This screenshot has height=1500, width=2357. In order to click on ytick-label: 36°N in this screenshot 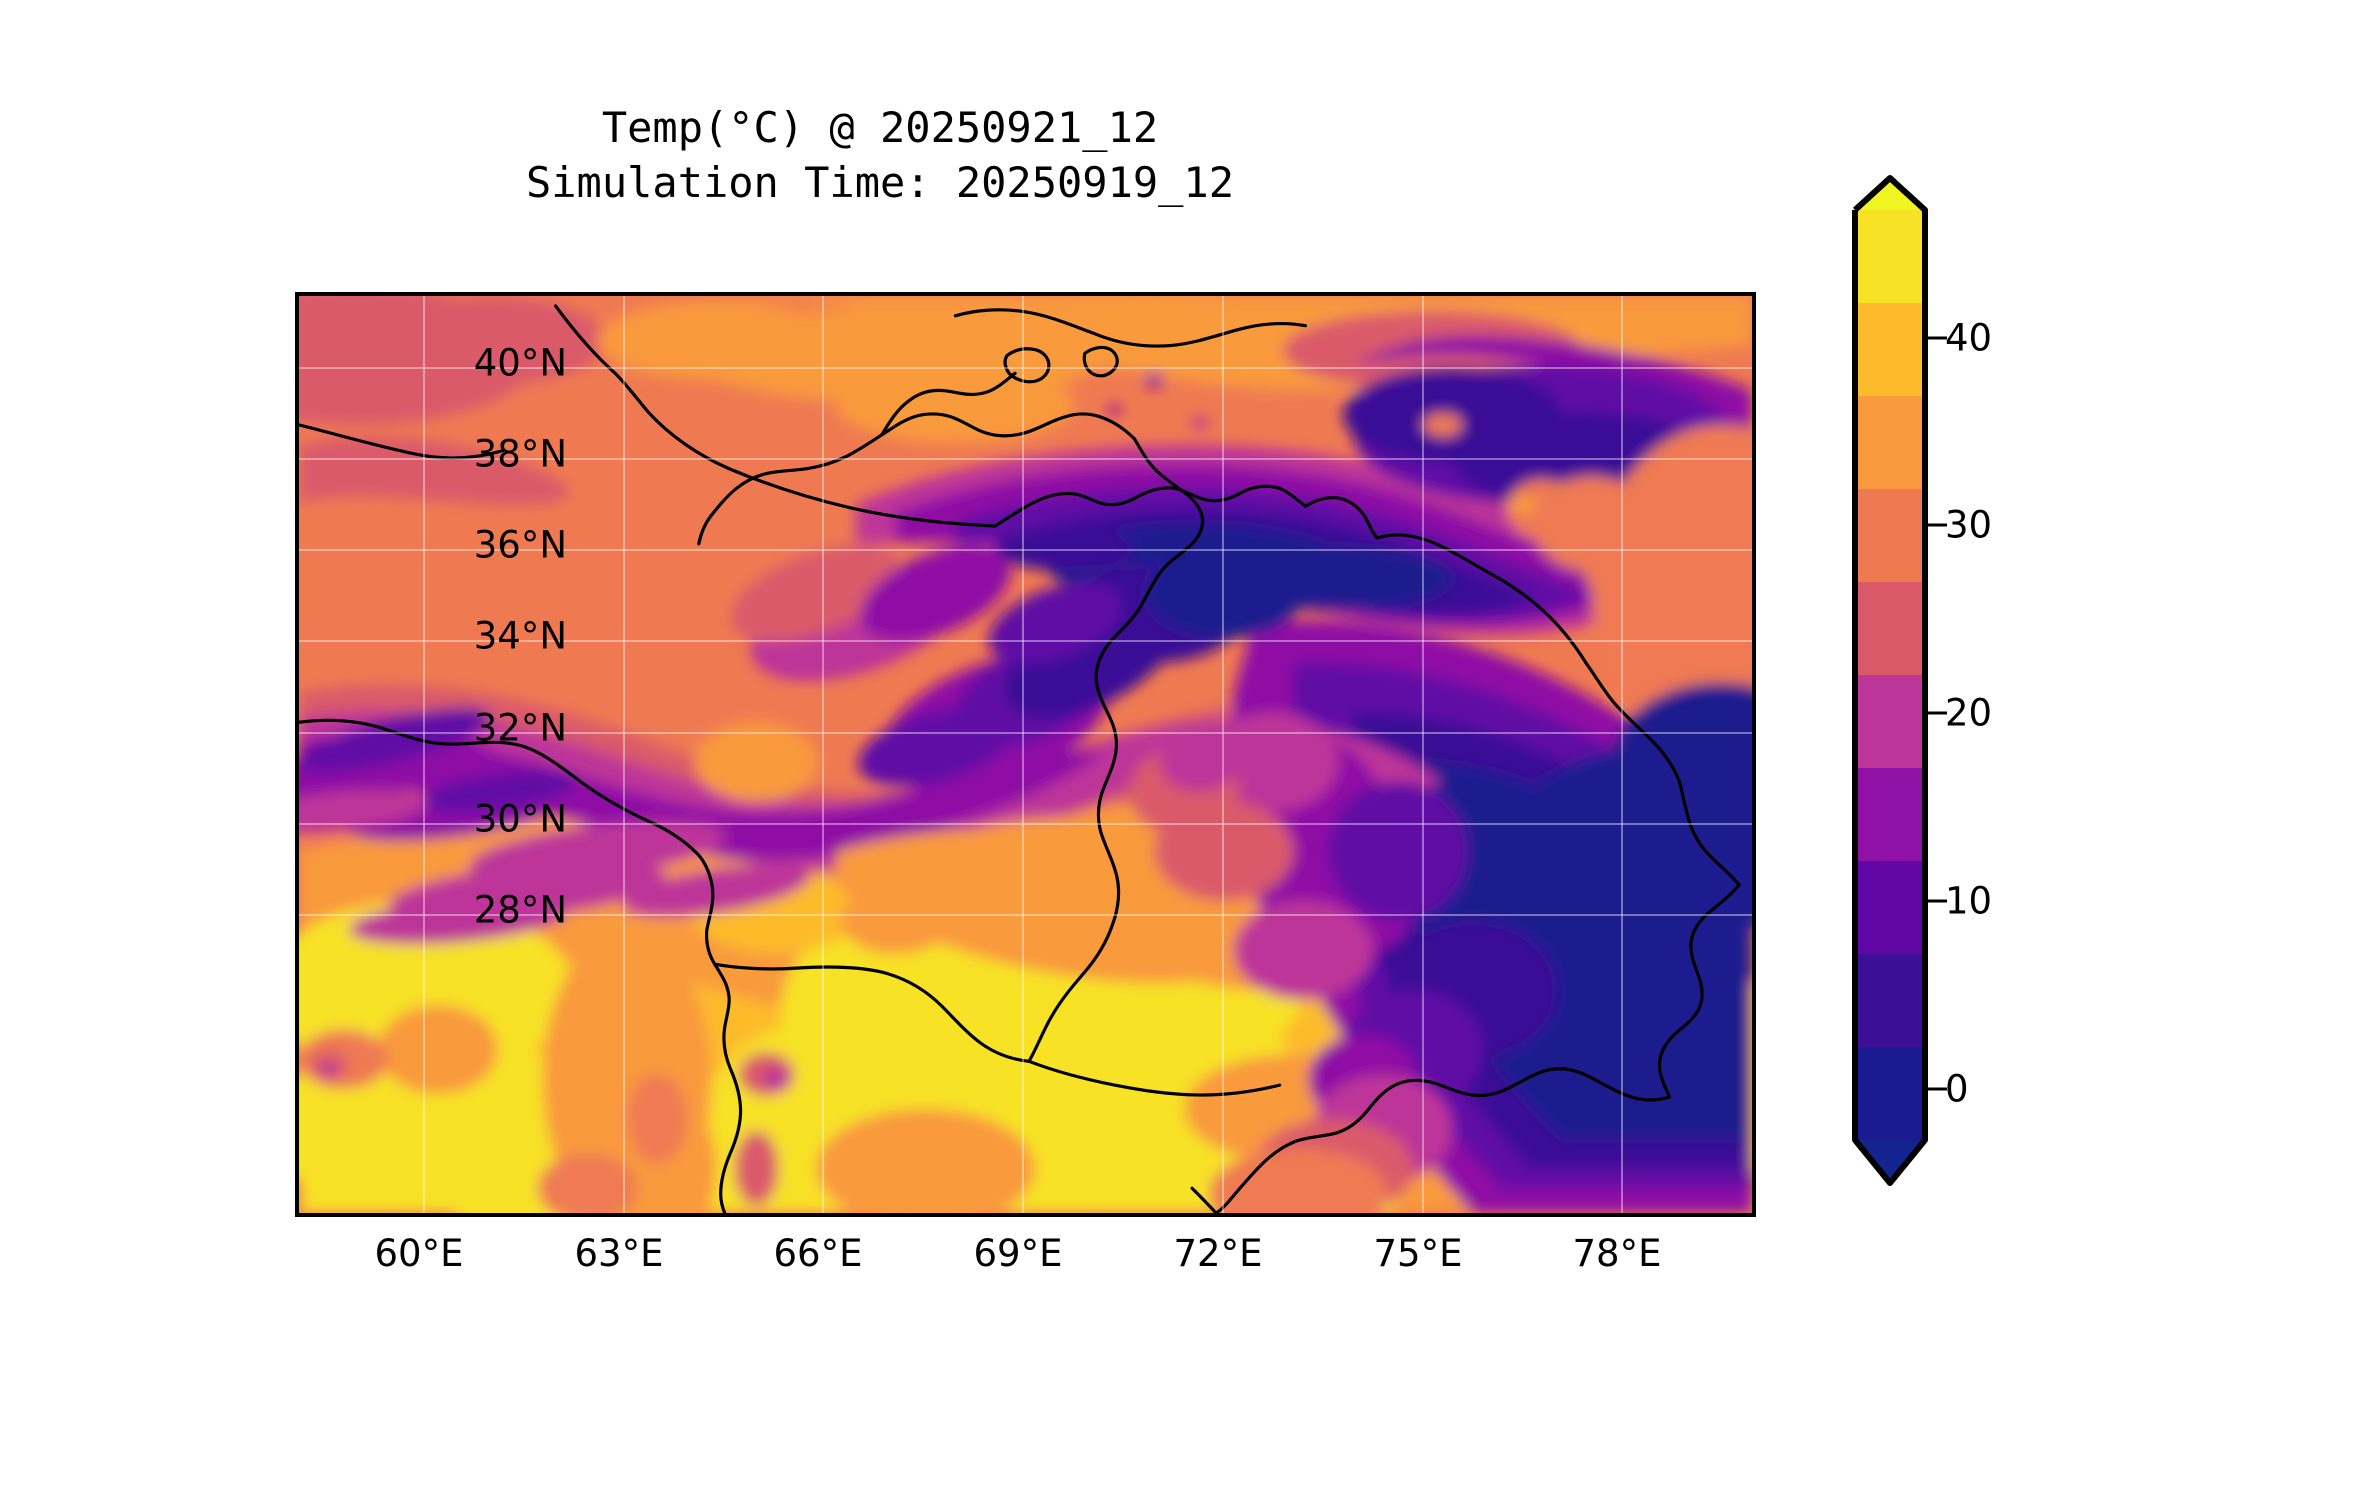, I will do `click(520, 545)`.